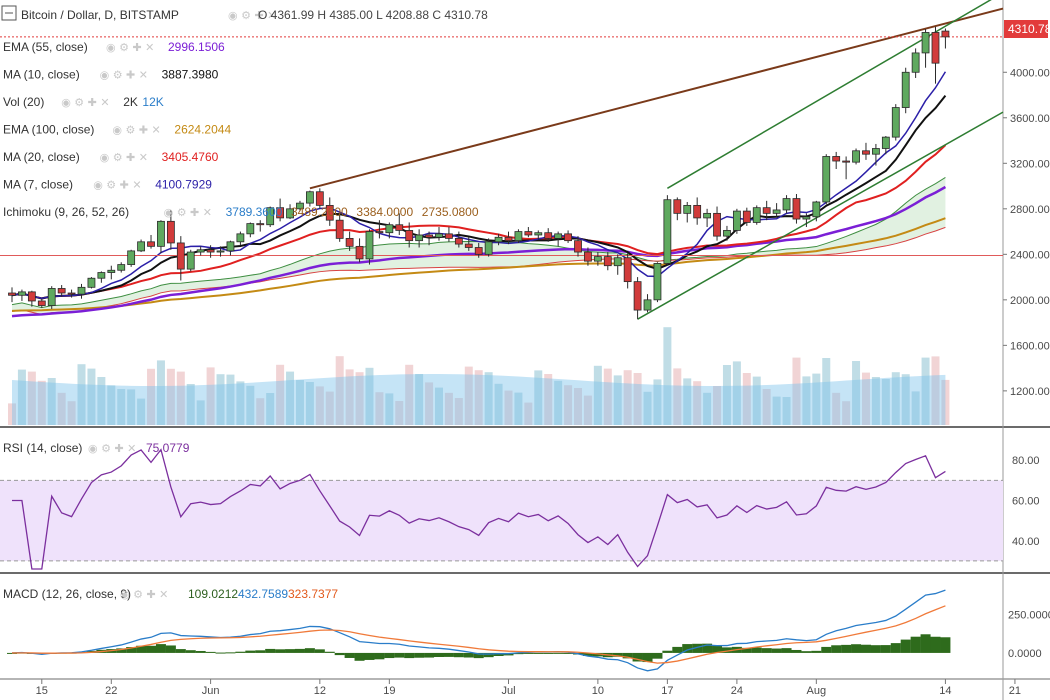 This screenshot has width=1050, height=700. What do you see at coordinates (9, 13) in the screenshot?
I see `collapse-icon` at bounding box center [9, 13].